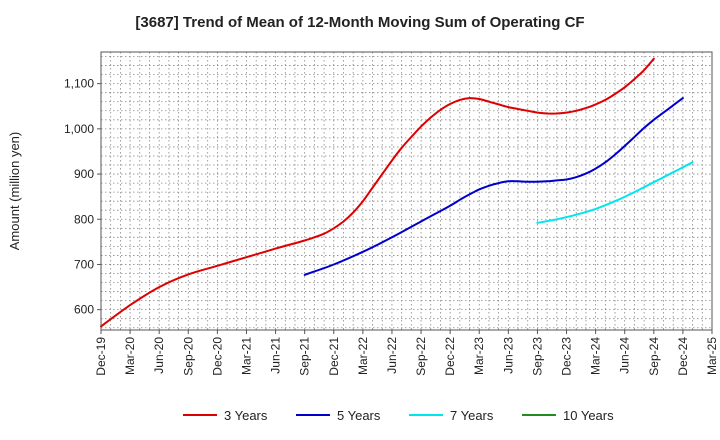  I want to click on x-tick-label: Dec-23, so click(567, 356).